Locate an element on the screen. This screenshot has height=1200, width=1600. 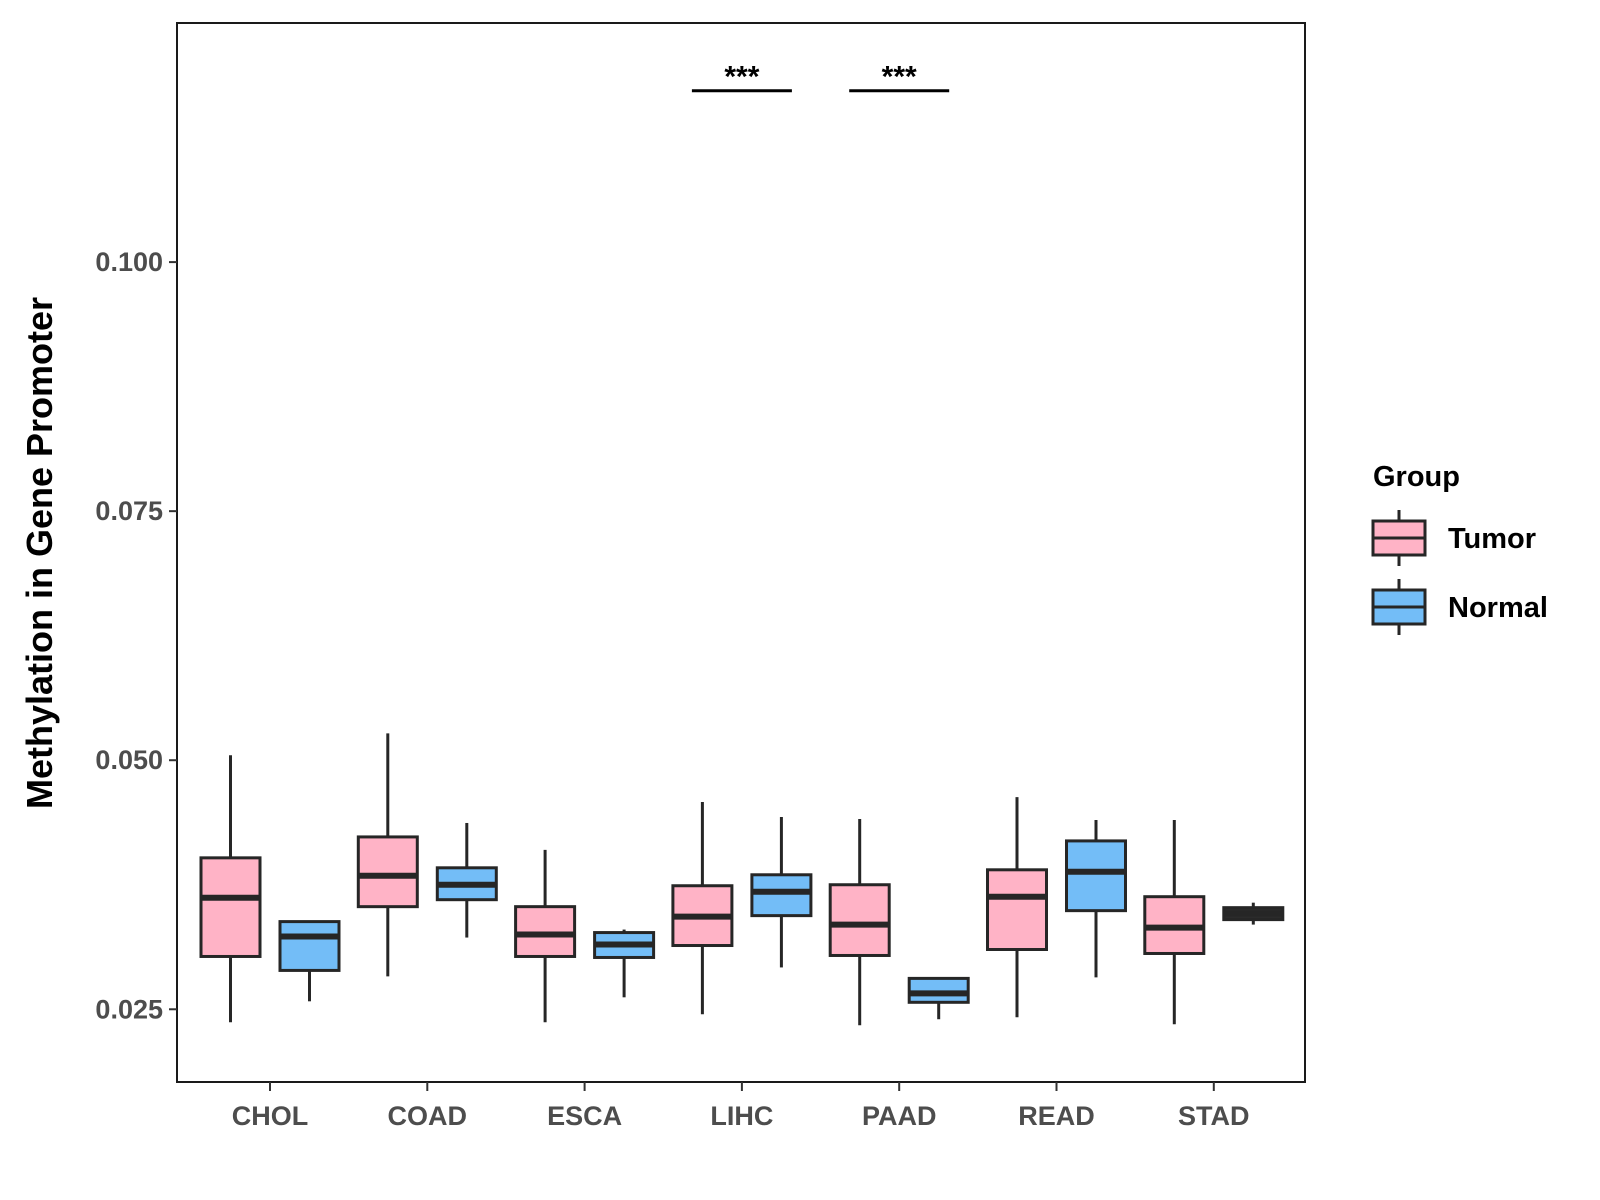
y-tick-label: 0.100 is located at coordinates (129, 262).